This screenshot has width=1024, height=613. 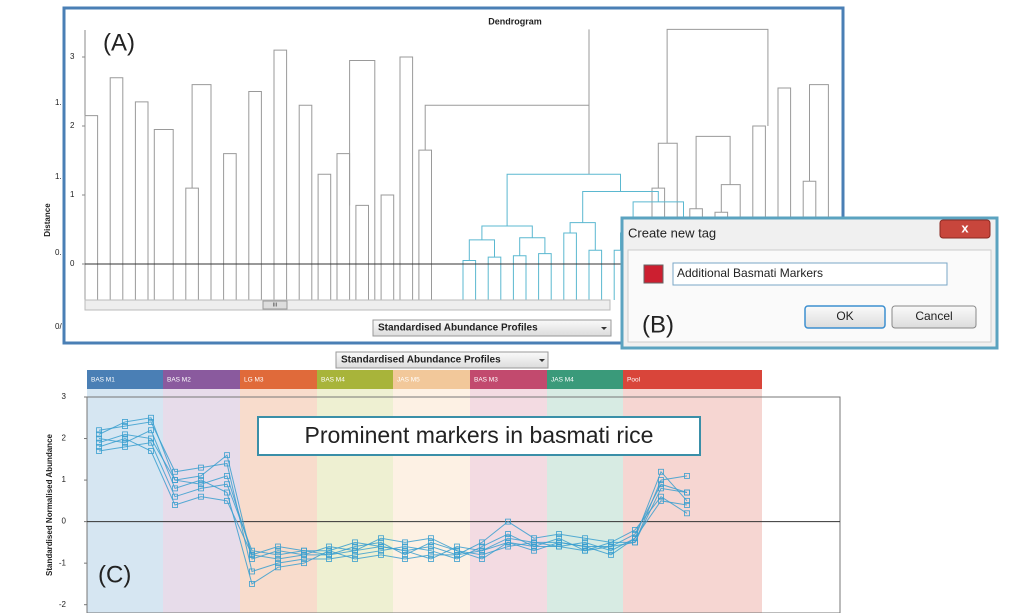 What do you see at coordinates (49, 504) in the screenshot?
I see `y-axis-label: Standardised Normalised Abundance` at bounding box center [49, 504].